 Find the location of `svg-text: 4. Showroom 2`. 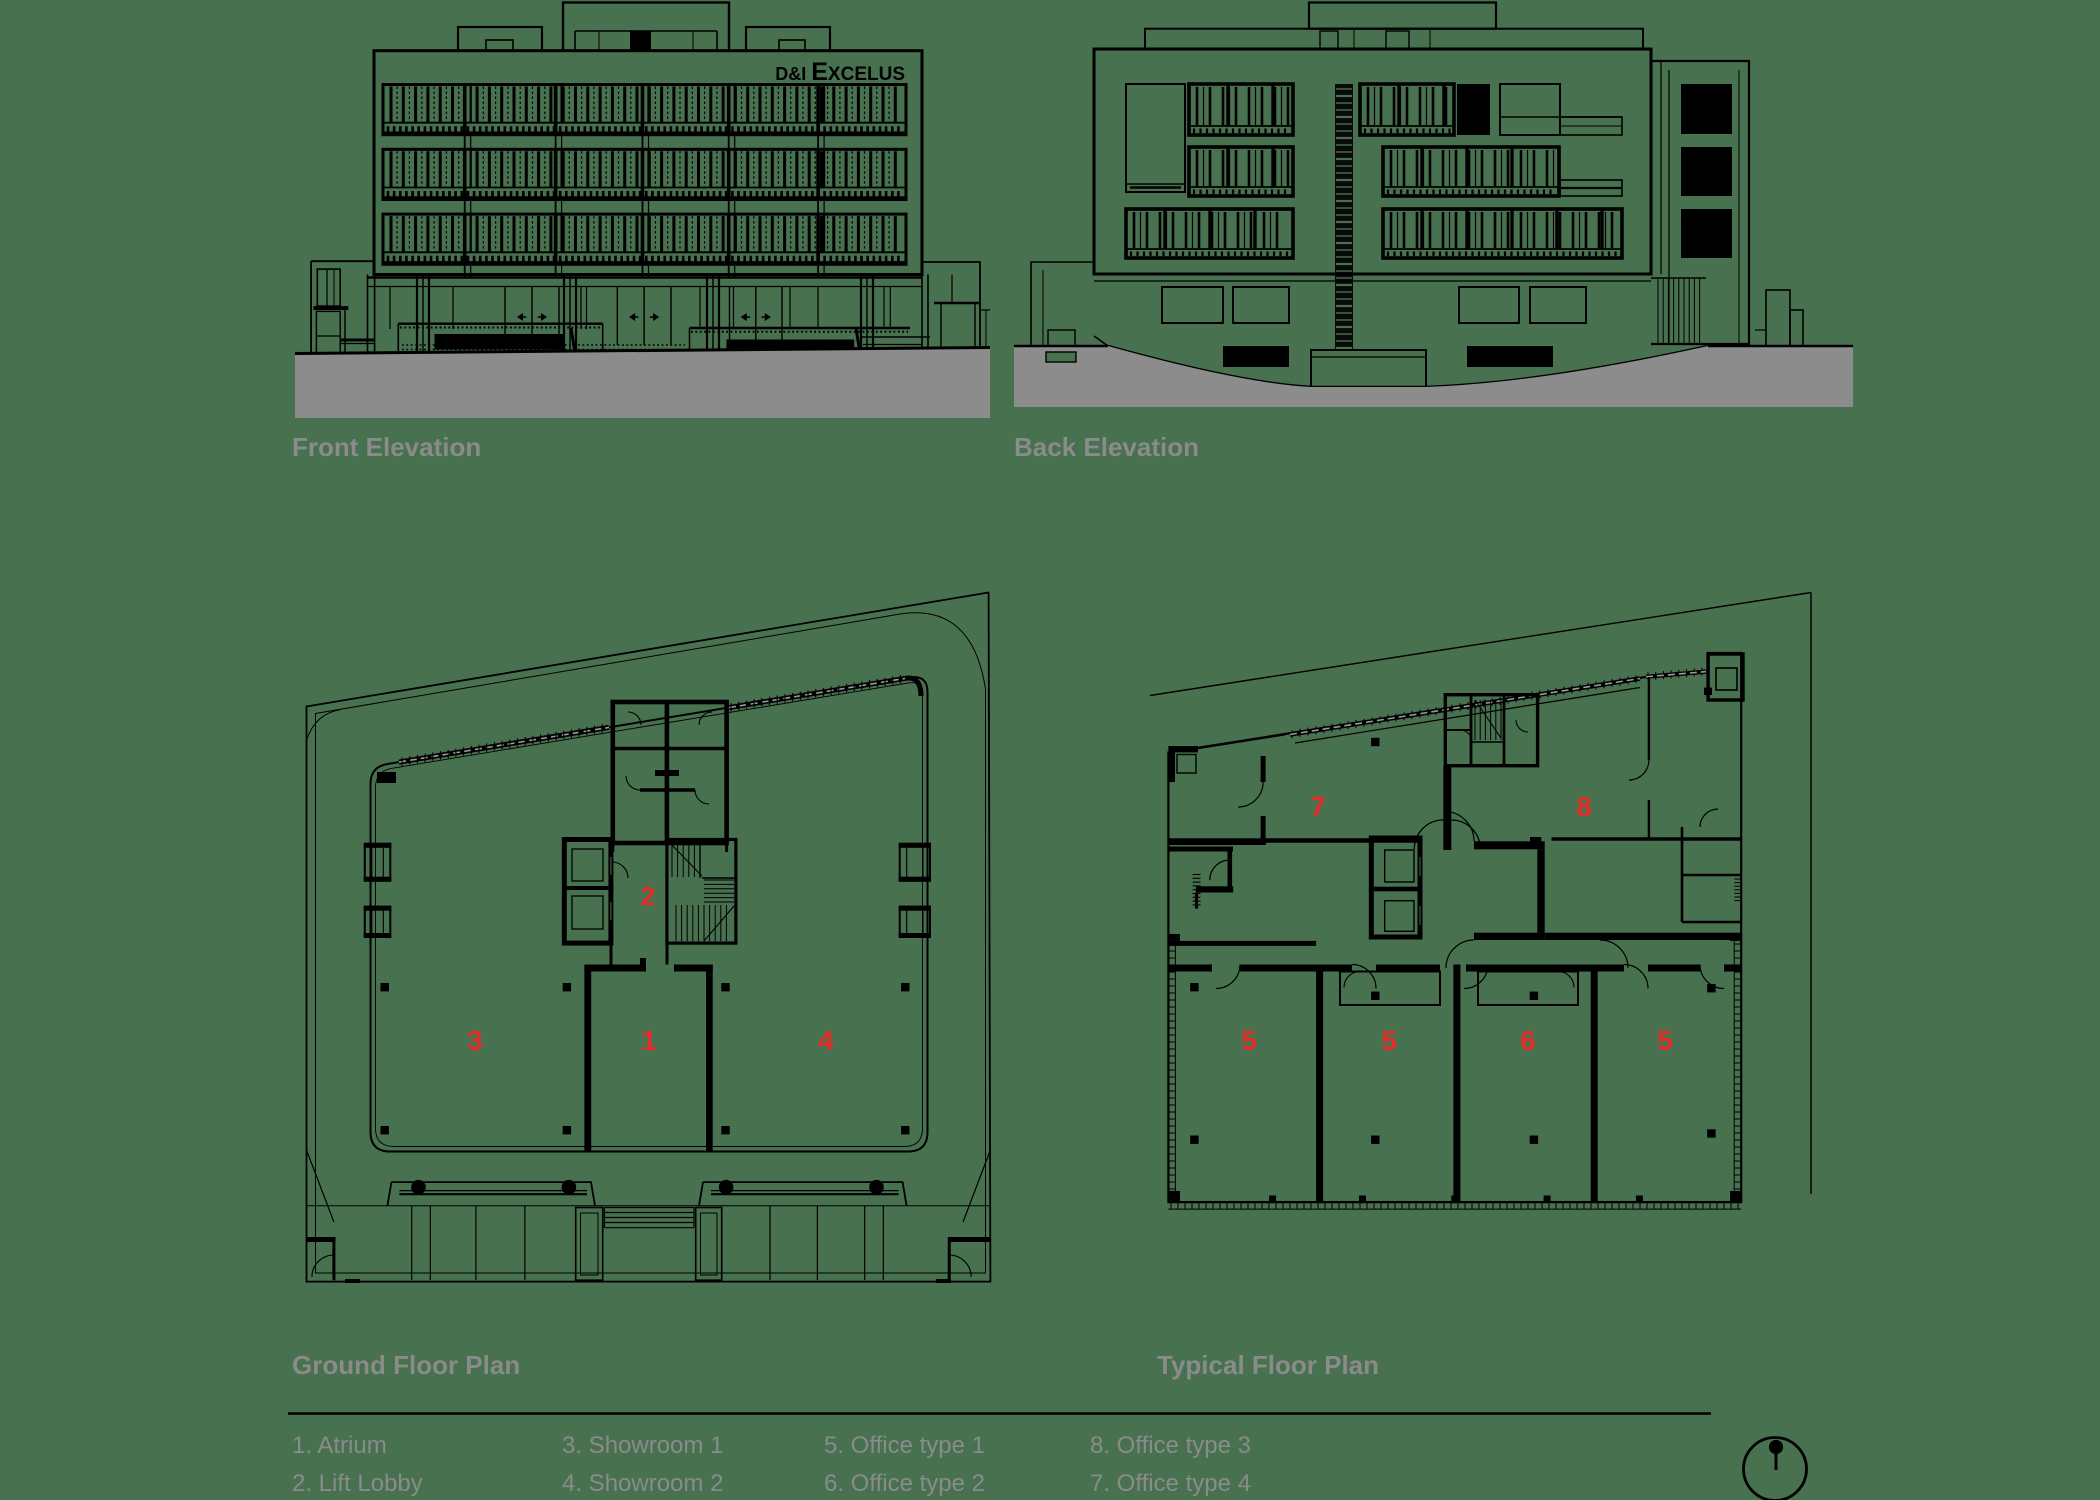

svg-text: 4. Showroom 2 is located at coordinates (642, 1483).